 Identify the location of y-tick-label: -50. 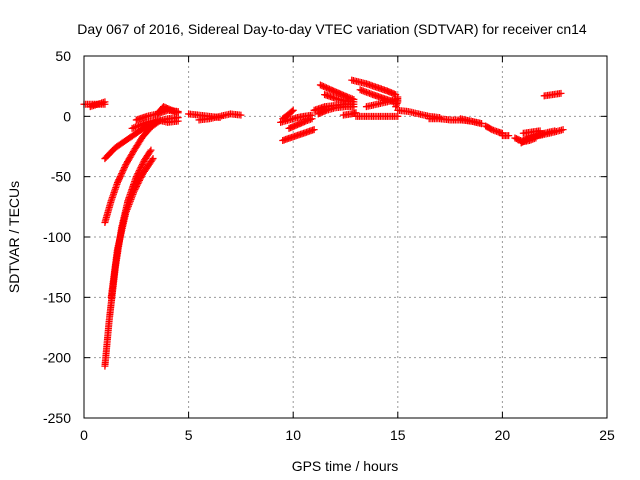
(61, 177).